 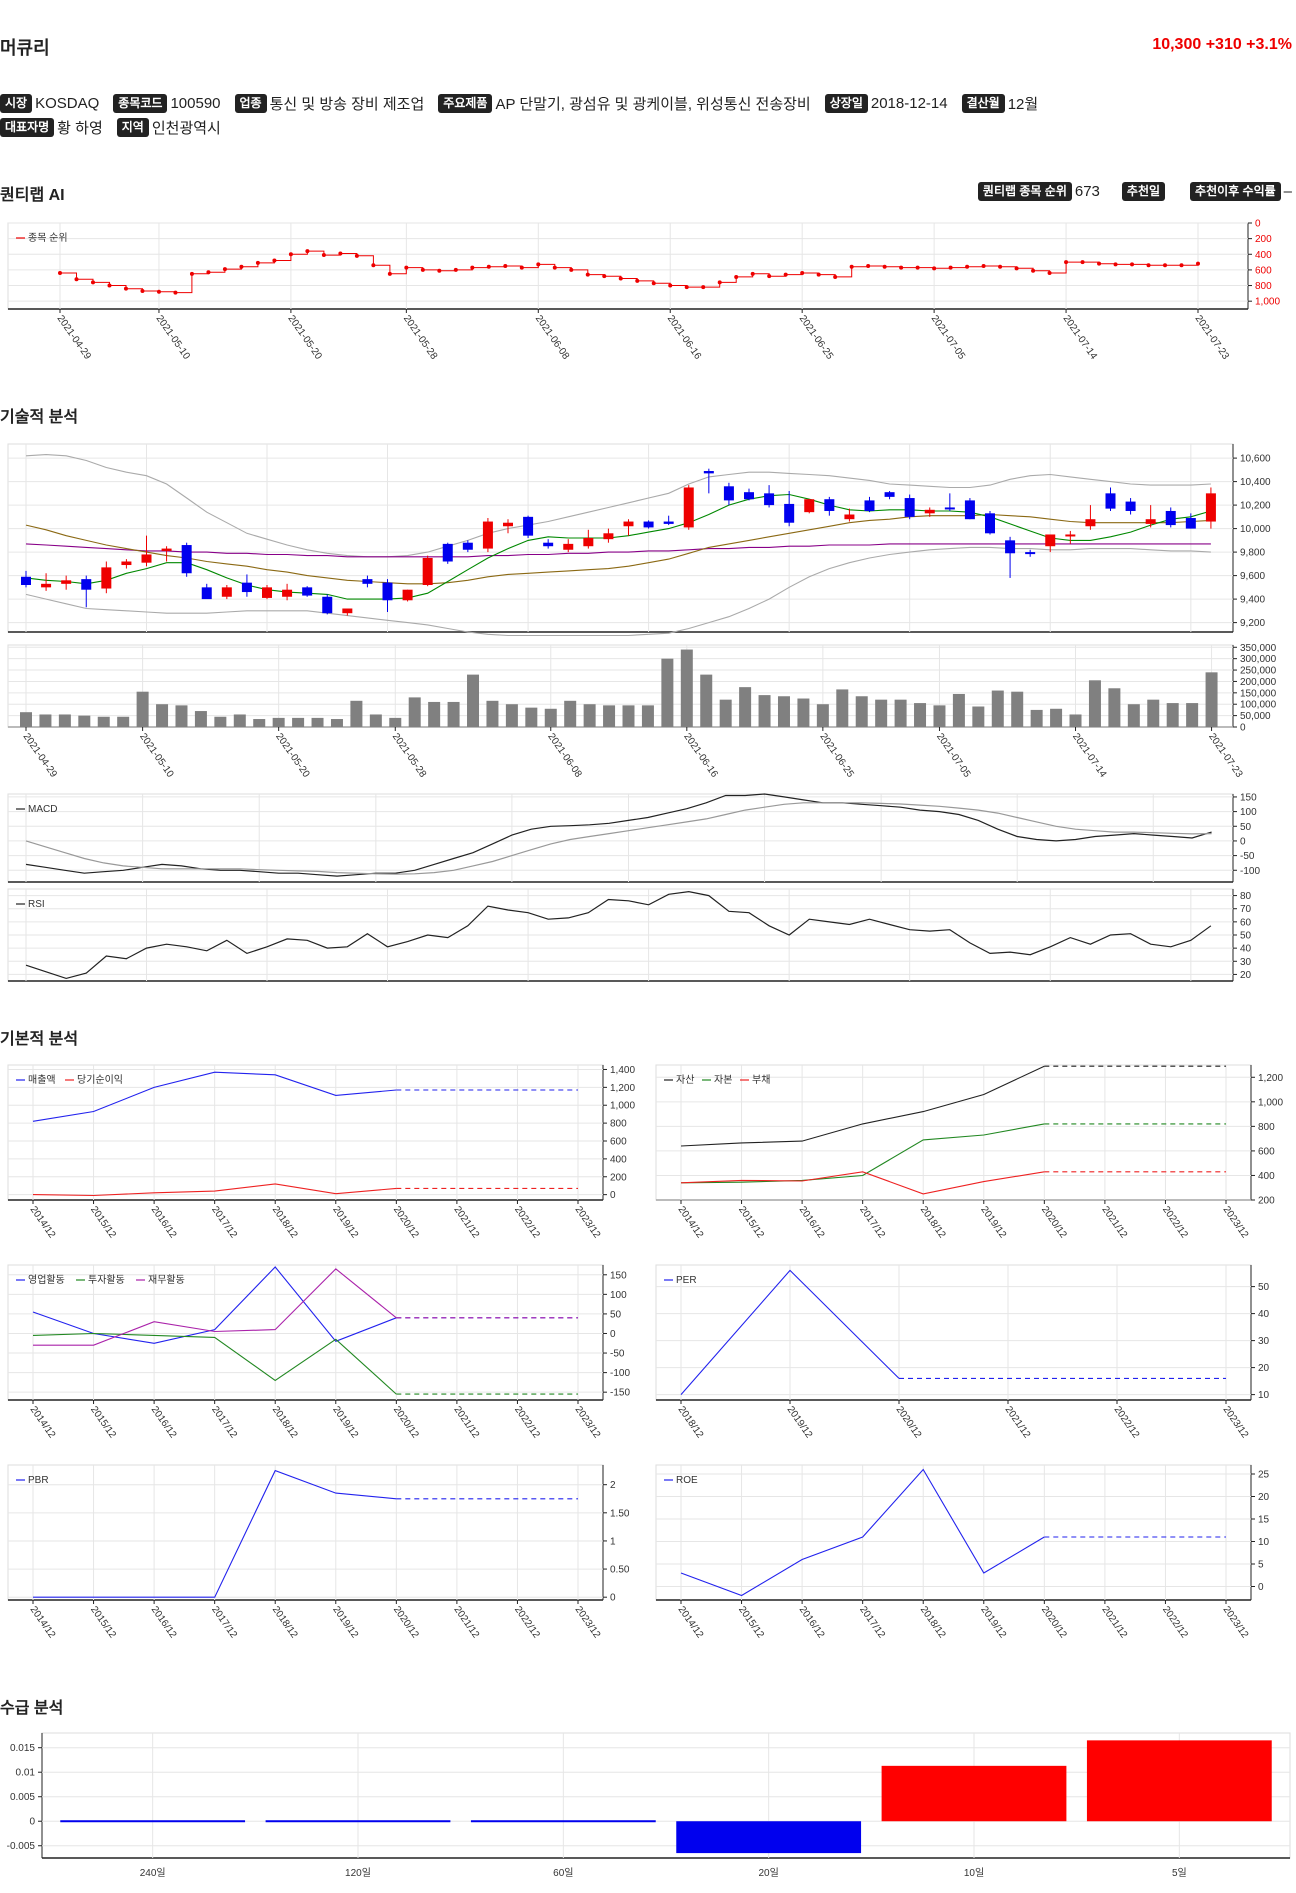 I want to click on volume-y-tick-label: 150,000, so click(x=1258, y=693).